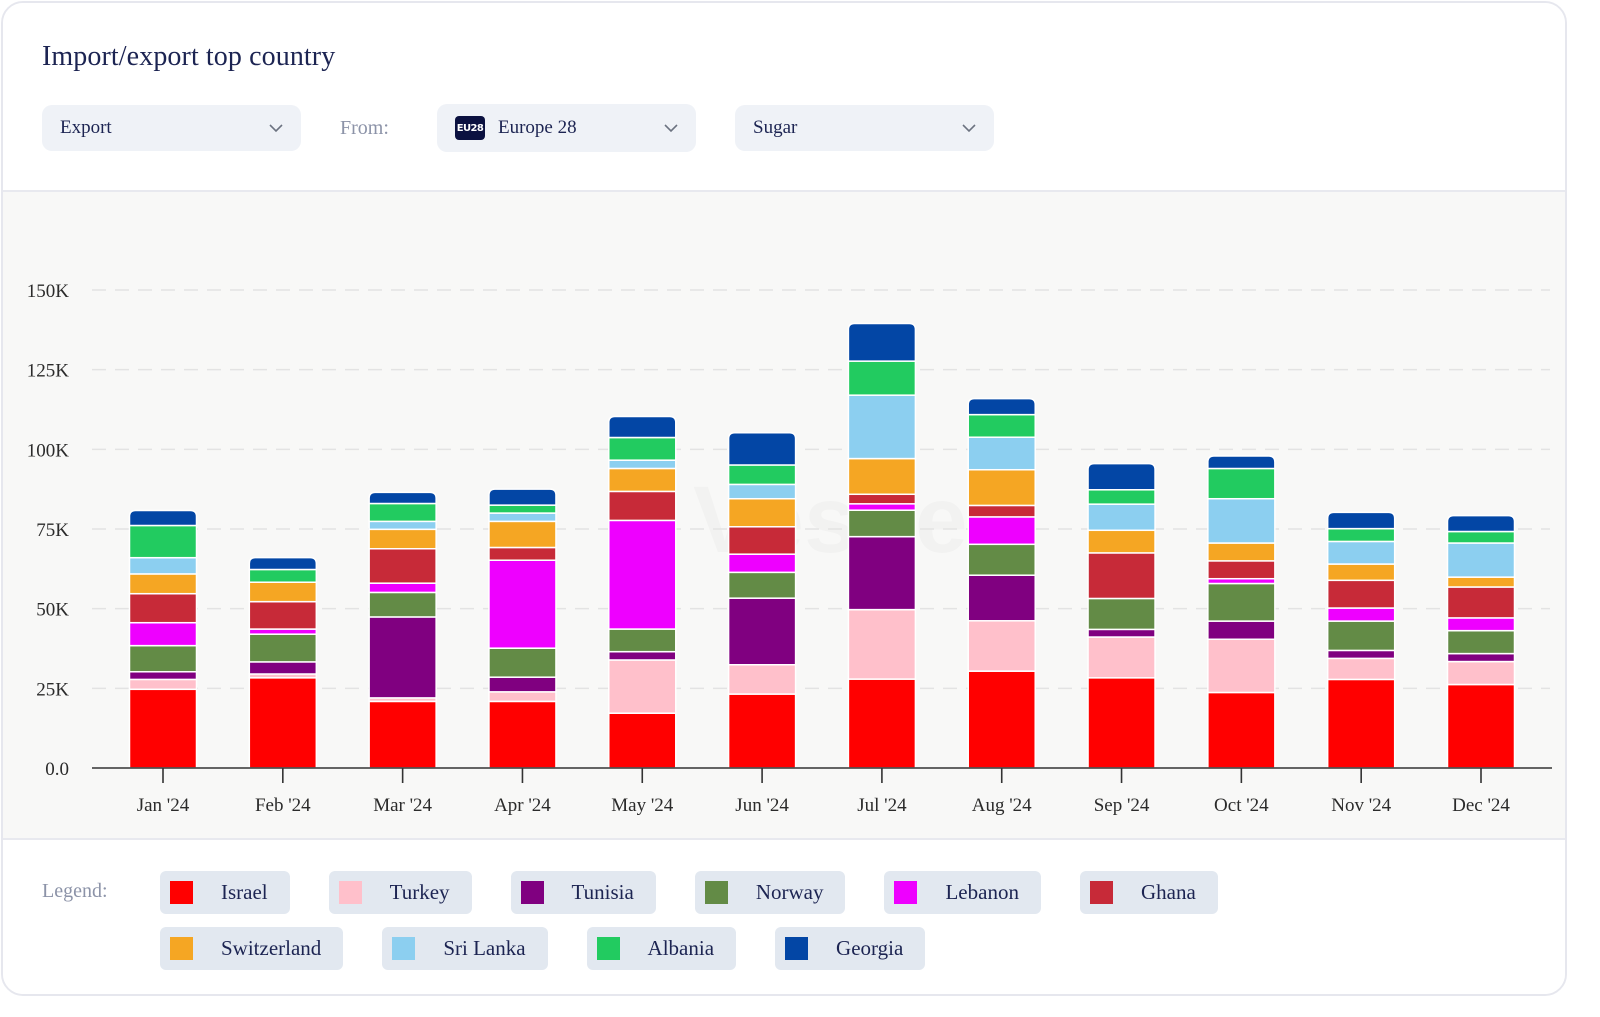  Describe the element at coordinates (419, 892) in the screenshot. I see `legend-label-text: Turkey` at that location.